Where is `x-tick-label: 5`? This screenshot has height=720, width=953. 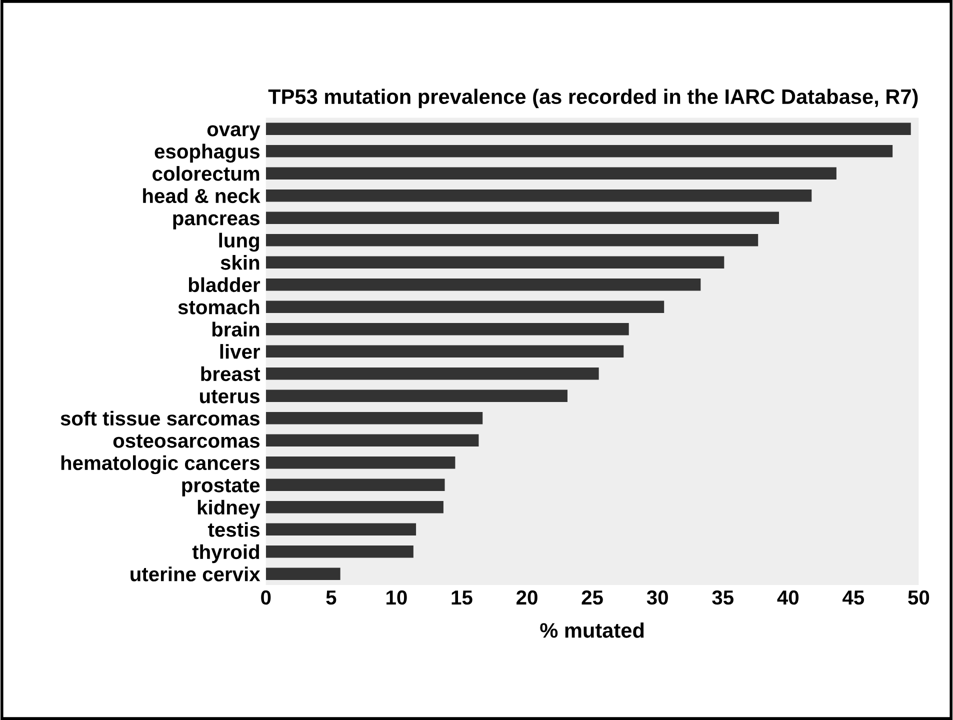 x-tick-label: 5 is located at coordinates (331, 597).